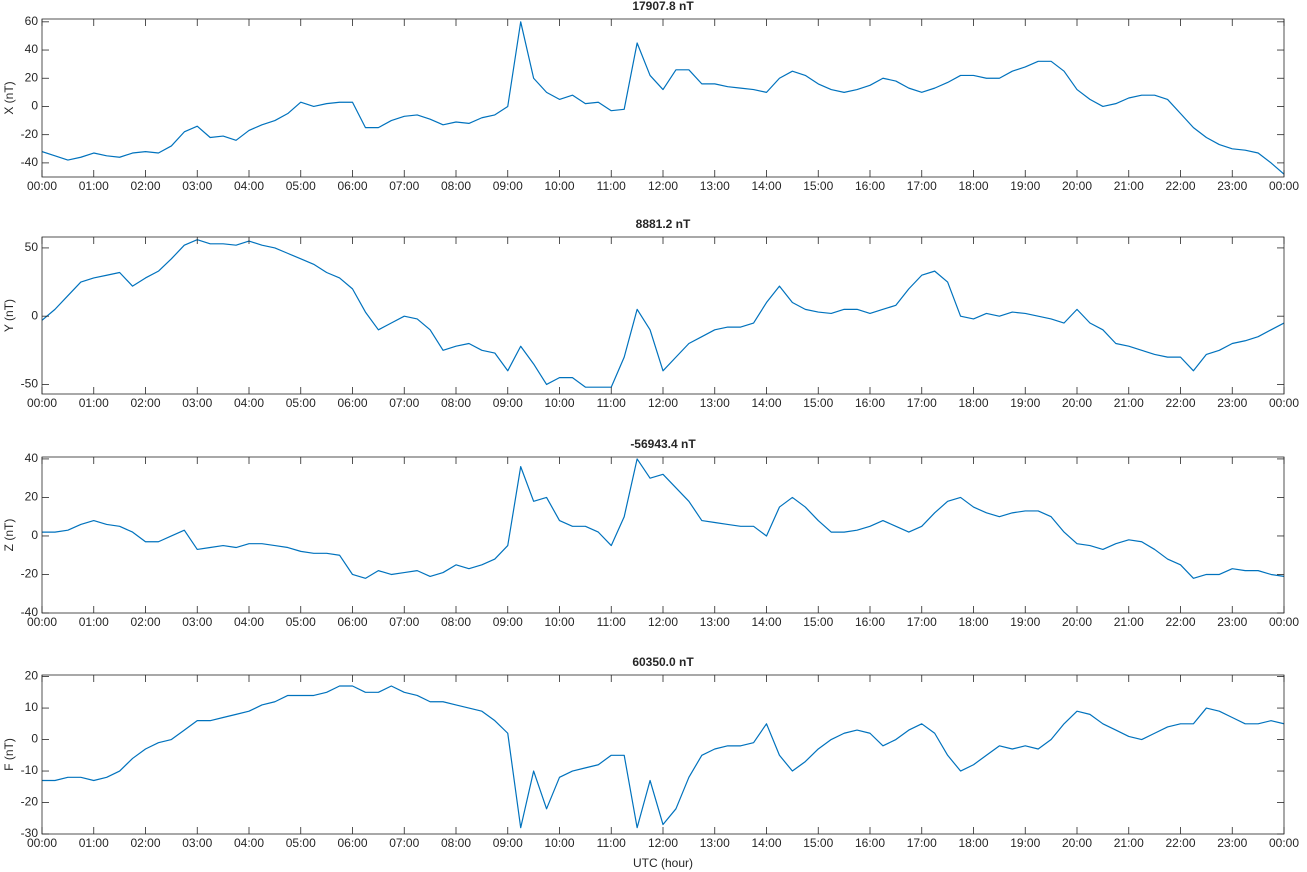 This screenshot has width=1307, height=872. Describe the element at coordinates (9, 97) in the screenshot. I see `y-axis-label: X (nT)` at that location.